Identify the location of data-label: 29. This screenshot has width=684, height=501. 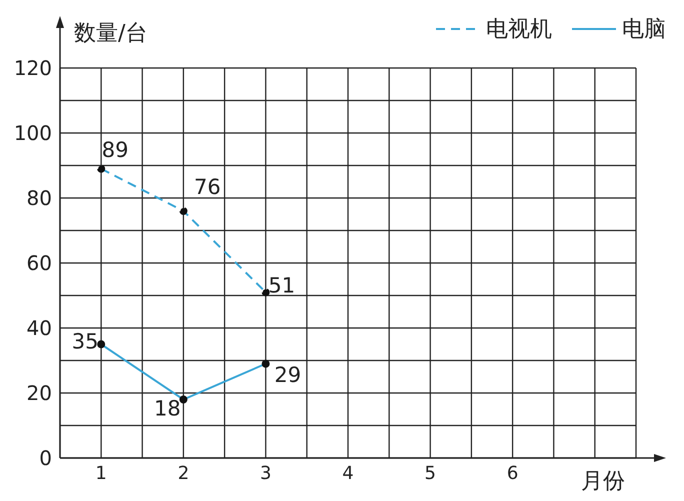
(288, 374).